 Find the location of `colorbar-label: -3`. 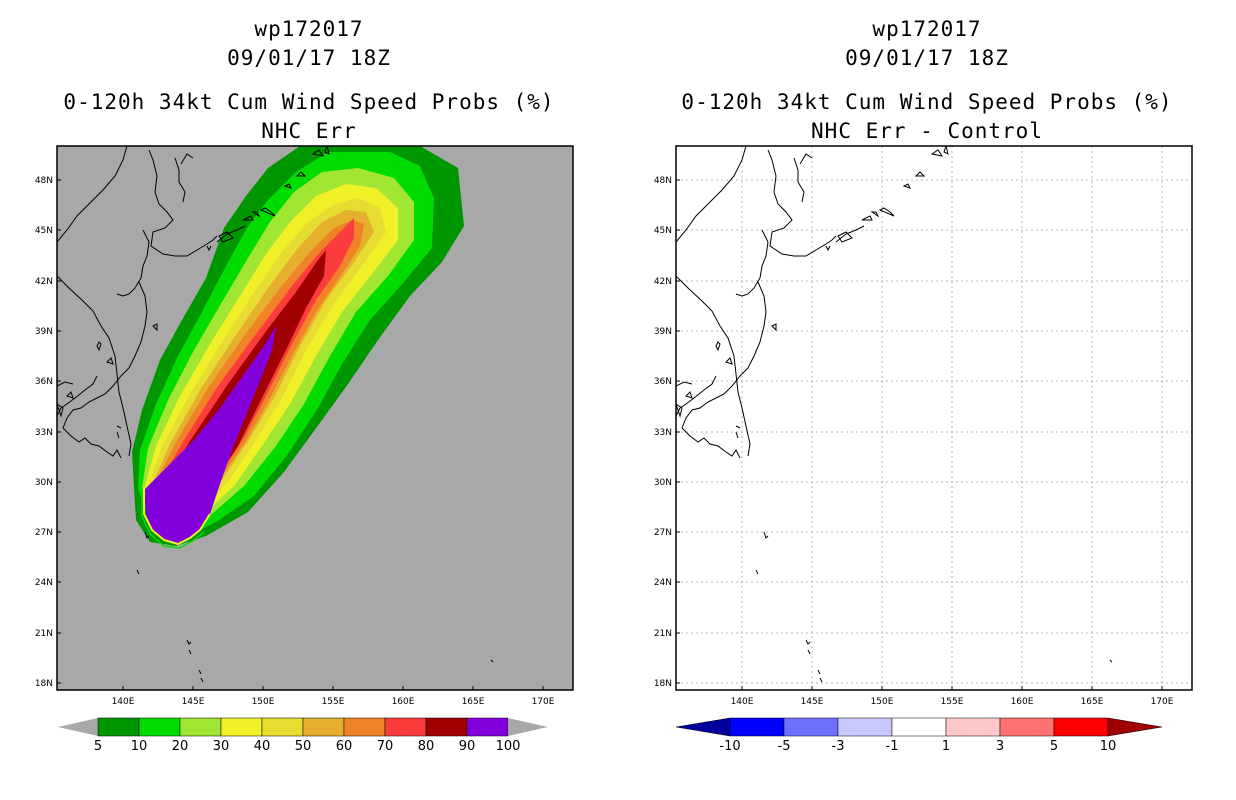

colorbar-label: -3 is located at coordinates (838, 746).